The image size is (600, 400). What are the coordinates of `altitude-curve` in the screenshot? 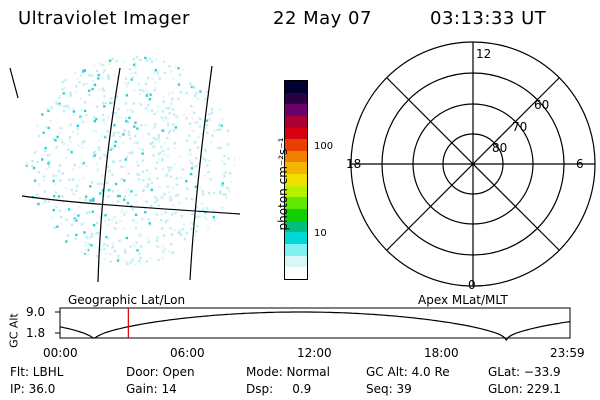 It's located at (315, 326).